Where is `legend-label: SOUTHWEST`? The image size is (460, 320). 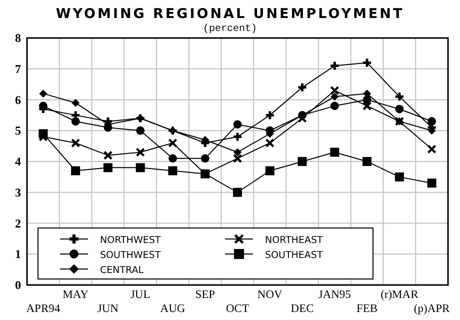 legend-label: SOUTHWEST is located at coordinates (130, 255).